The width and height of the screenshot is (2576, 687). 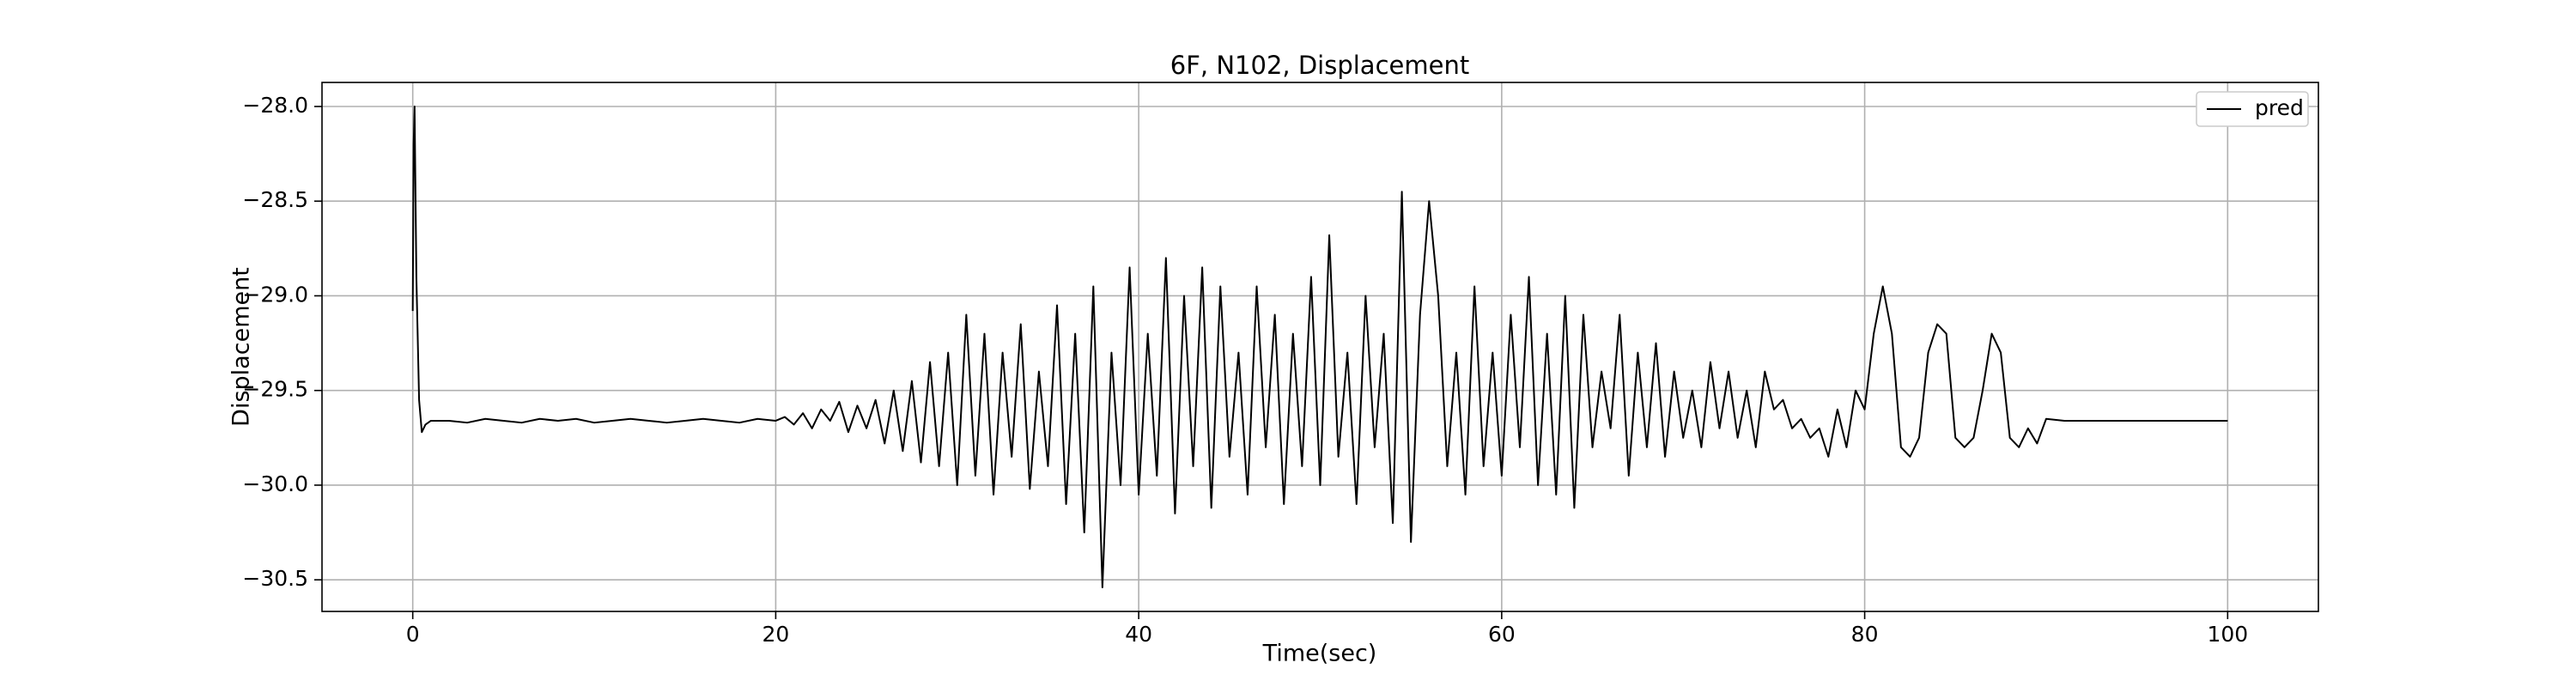 What do you see at coordinates (275, 483) in the screenshot?
I see `y-tick-label: −30.0` at bounding box center [275, 483].